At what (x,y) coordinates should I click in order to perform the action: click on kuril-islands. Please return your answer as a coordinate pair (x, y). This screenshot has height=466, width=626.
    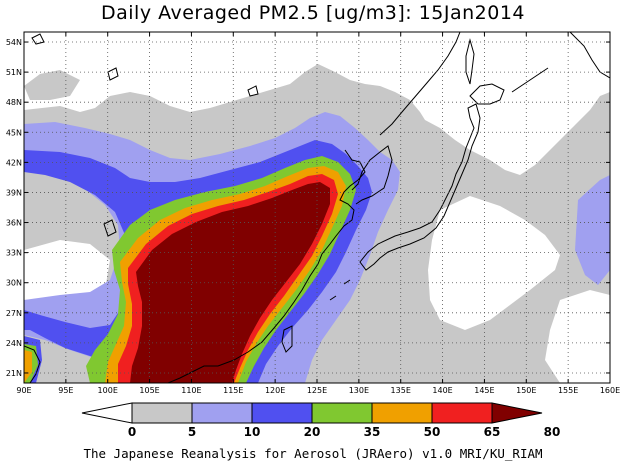
    Looking at the image, I should click on (530, 80).